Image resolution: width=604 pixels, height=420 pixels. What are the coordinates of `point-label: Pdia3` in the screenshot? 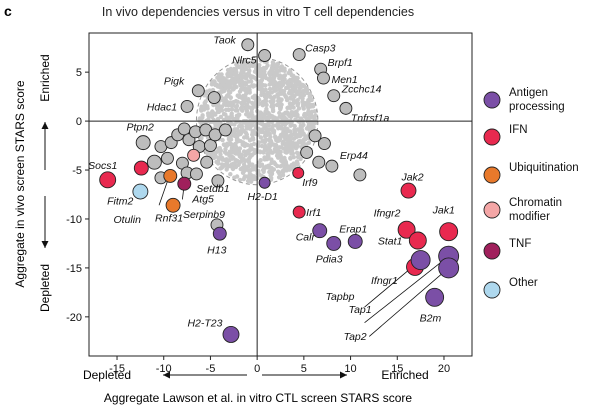 It's located at (329, 259).